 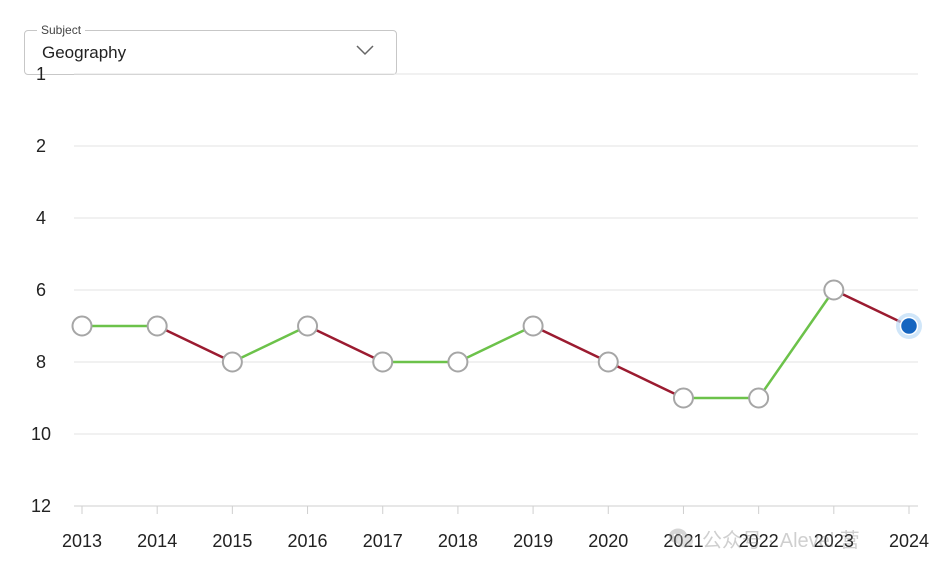 I want to click on data-point-current, so click(x=909, y=326).